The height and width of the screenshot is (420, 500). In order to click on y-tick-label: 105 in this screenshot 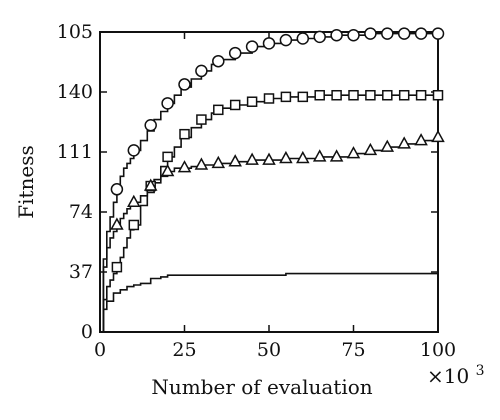, I will do `click(75, 32)`.